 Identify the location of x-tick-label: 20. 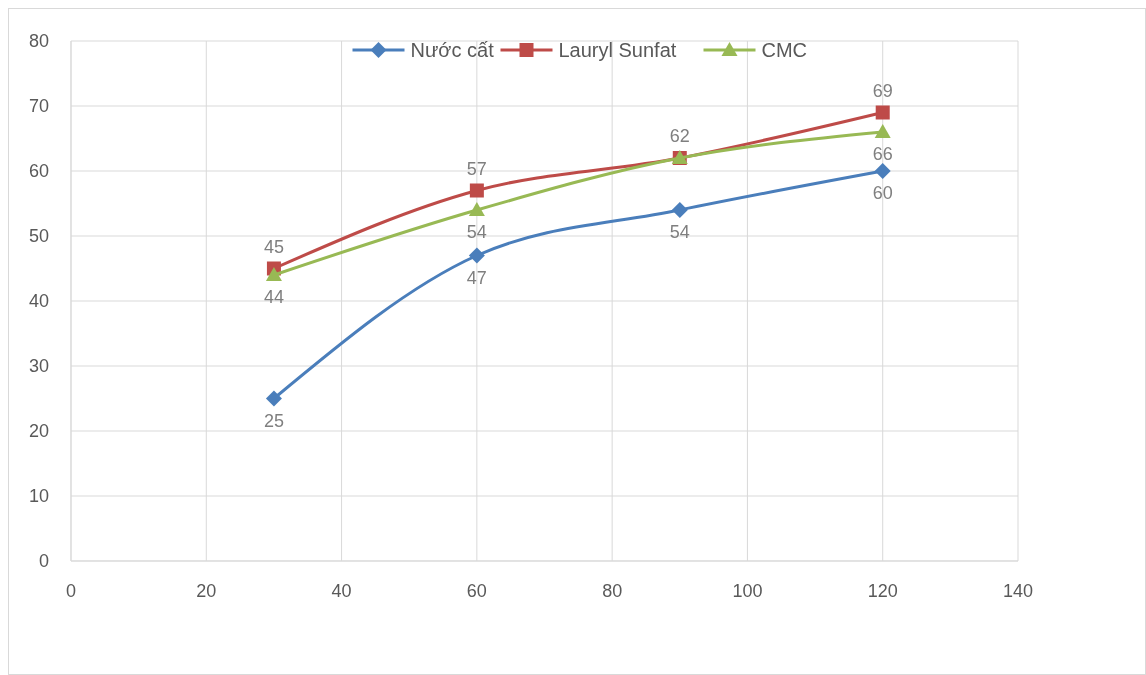
(206, 591).